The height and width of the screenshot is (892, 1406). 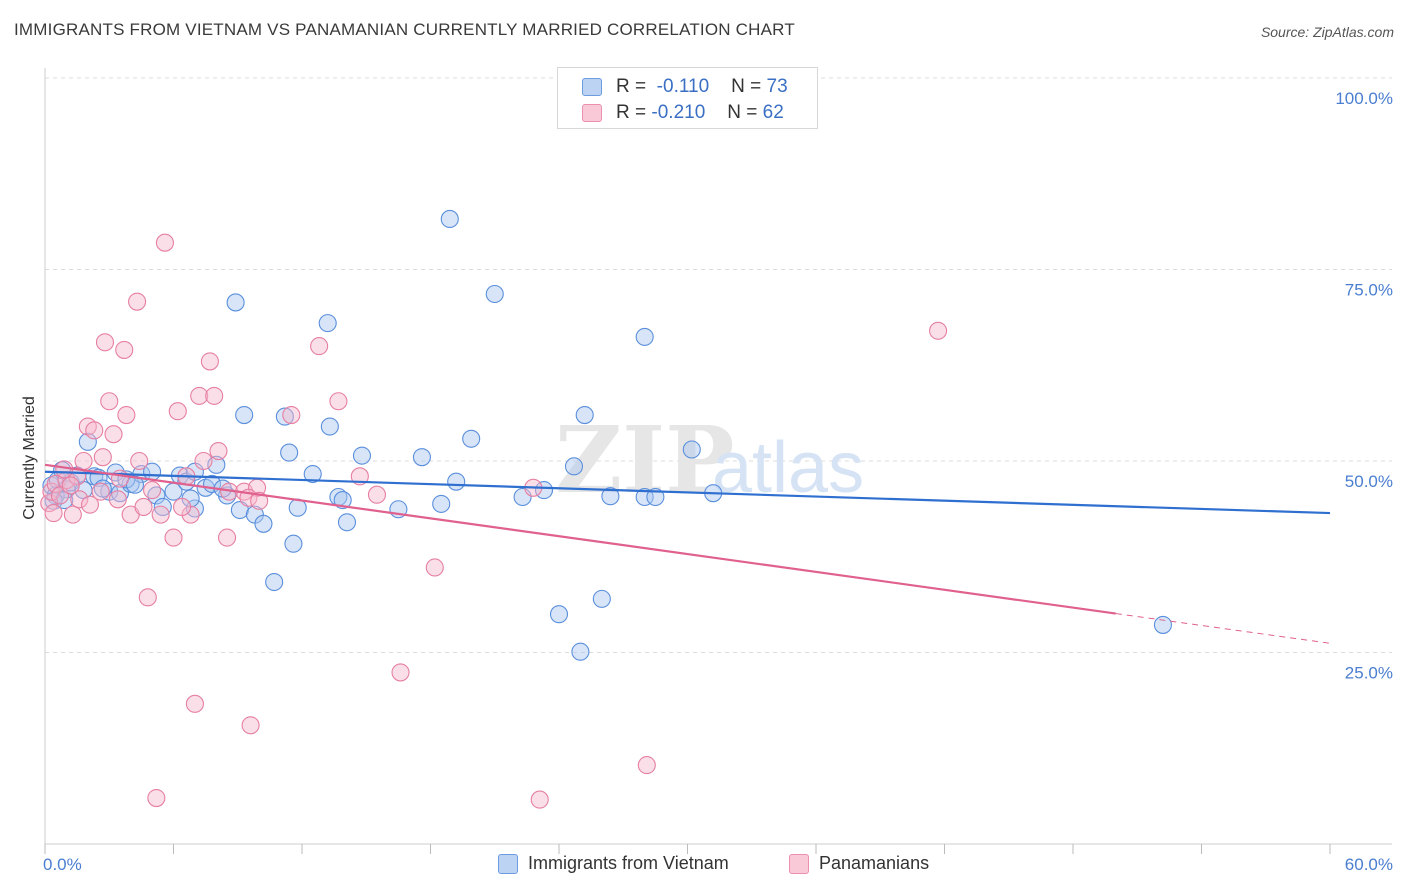 I want to click on legend-item-vietnam: Immigrants from Vietnam, so click(x=613, y=863).